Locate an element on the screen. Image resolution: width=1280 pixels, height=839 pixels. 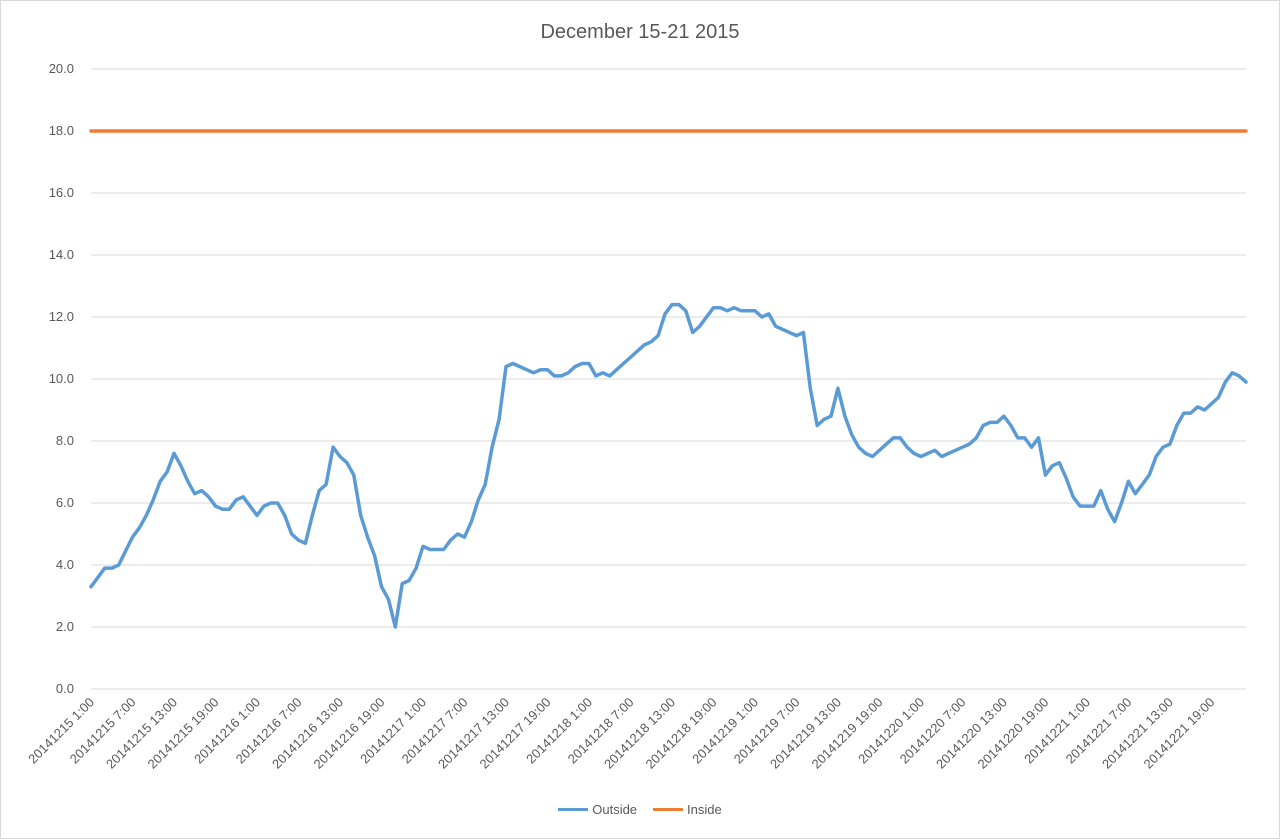
legend-swatch-inside is located at coordinates (668, 809).